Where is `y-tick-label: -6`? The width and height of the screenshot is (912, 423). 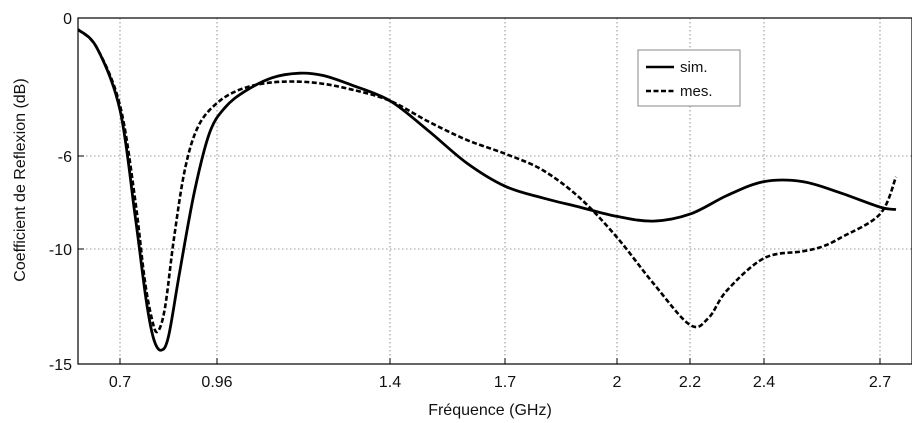
y-tick-label: -6 is located at coordinates (65, 157).